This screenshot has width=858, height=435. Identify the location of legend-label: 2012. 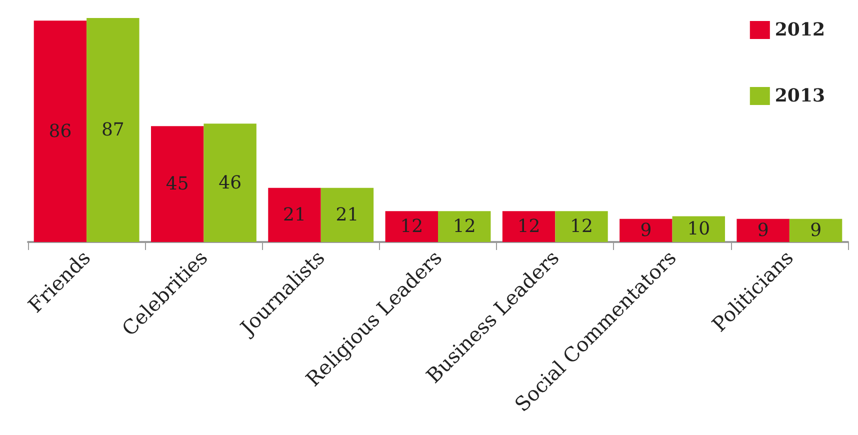
(800, 30).